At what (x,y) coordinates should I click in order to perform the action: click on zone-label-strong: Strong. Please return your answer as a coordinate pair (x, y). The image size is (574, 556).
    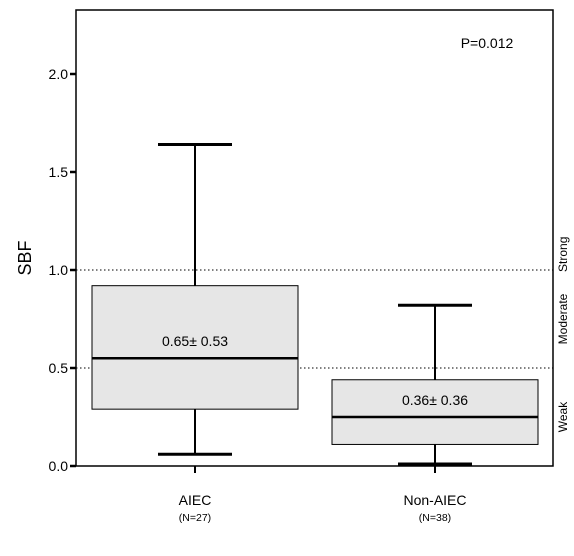
    Looking at the image, I should click on (563, 254).